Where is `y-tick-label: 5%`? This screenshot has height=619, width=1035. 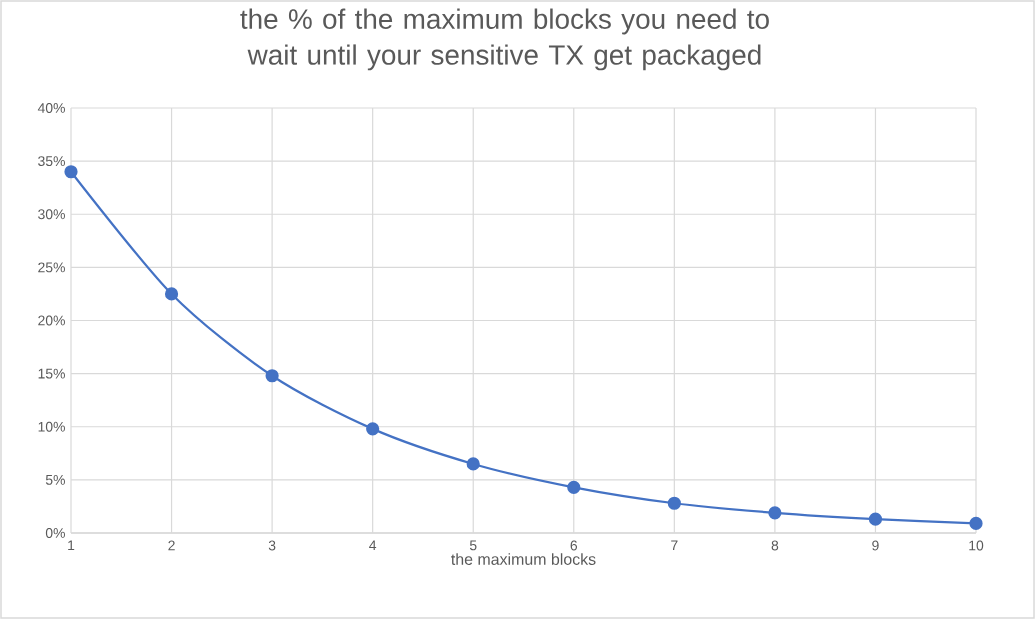 y-tick-label: 5% is located at coordinates (55, 479).